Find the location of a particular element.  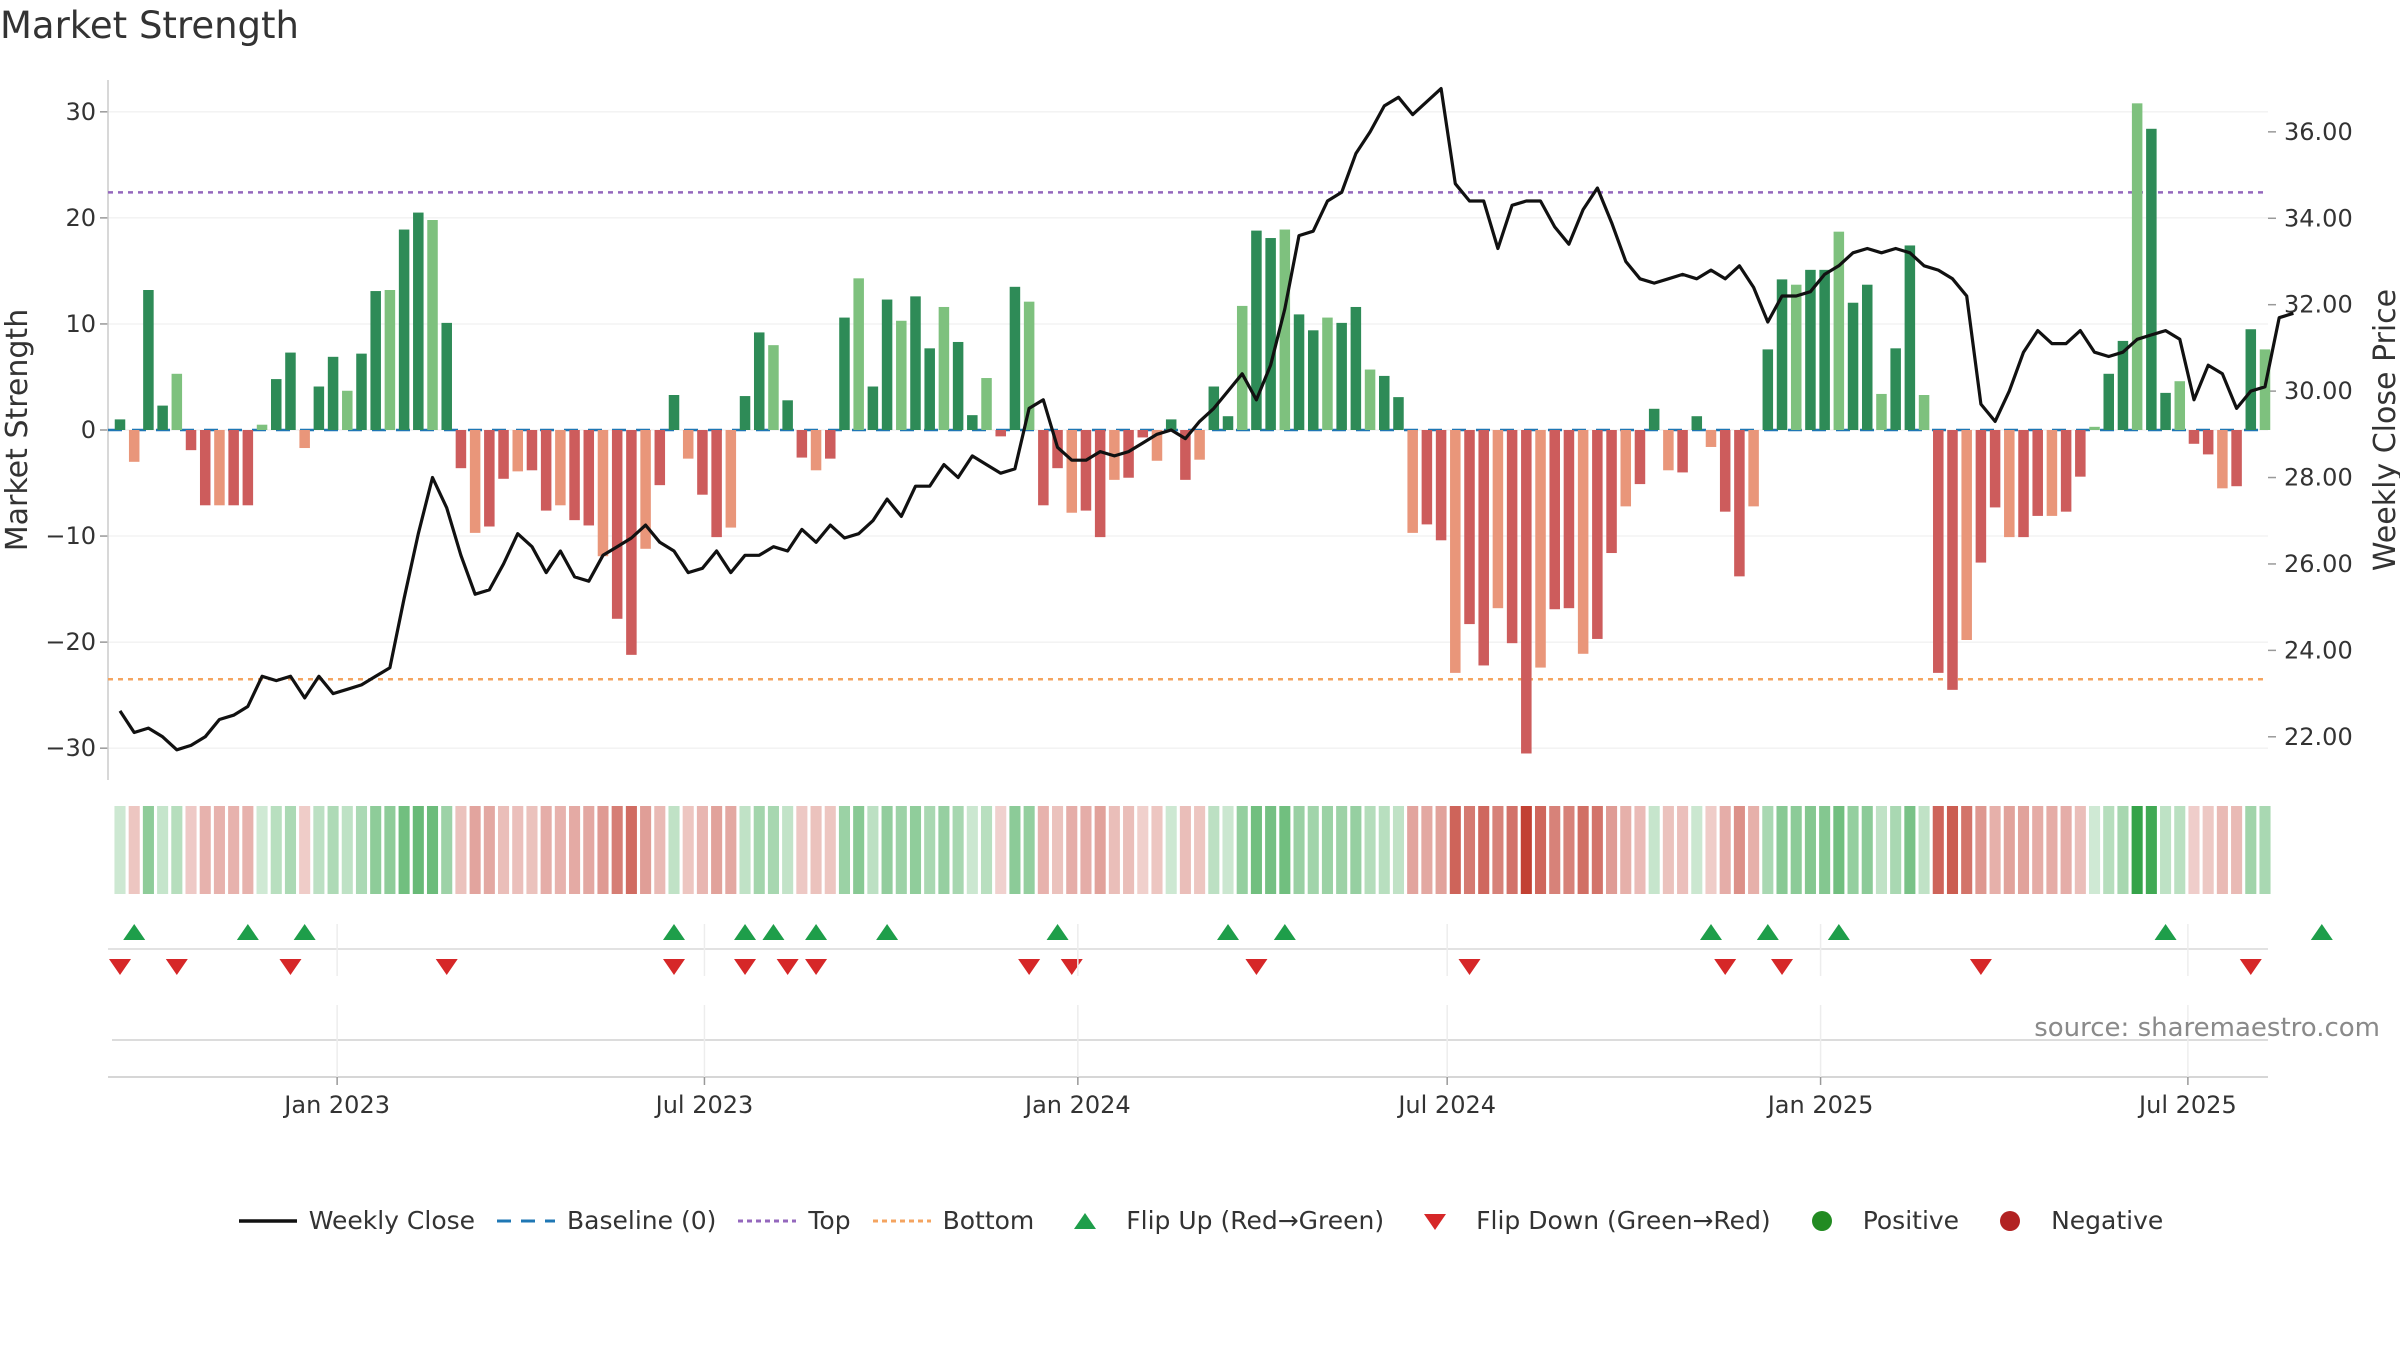

y-axis-left-title: Market Strength is located at coordinates (17, 430).